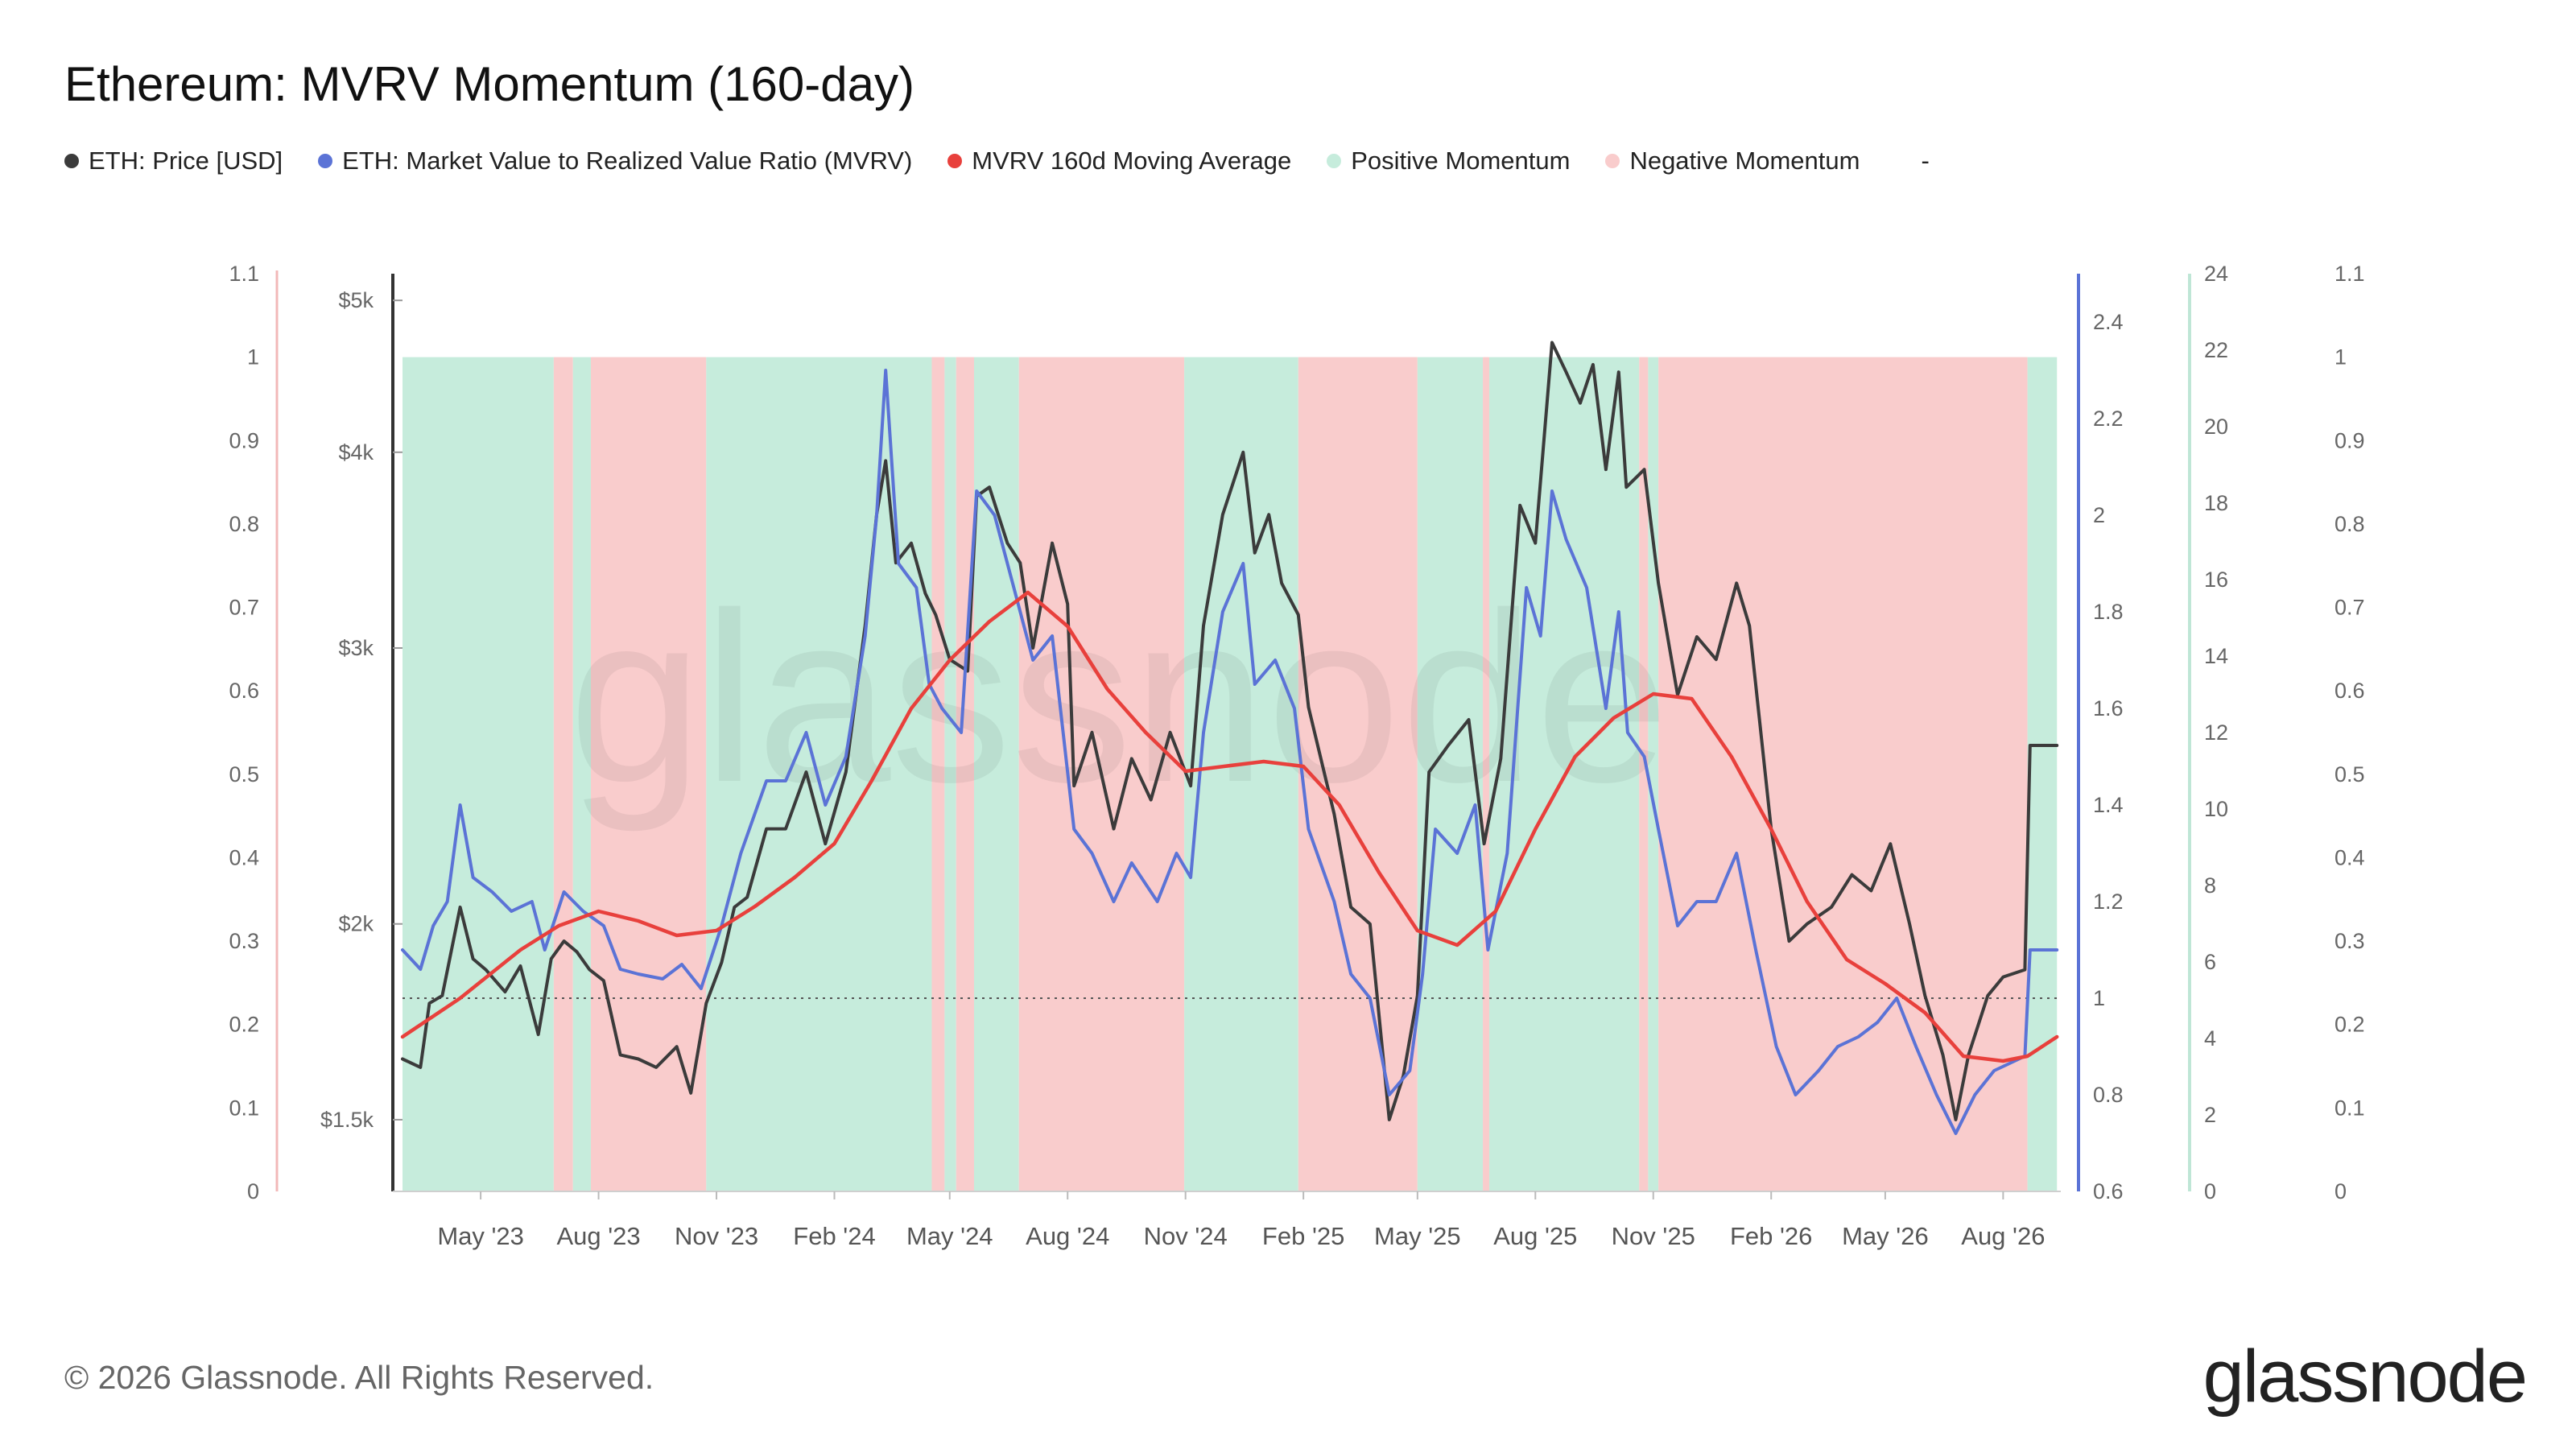  What do you see at coordinates (356, 300) in the screenshot?
I see `price-tick-label: $5k` at bounding box center [356, 300].